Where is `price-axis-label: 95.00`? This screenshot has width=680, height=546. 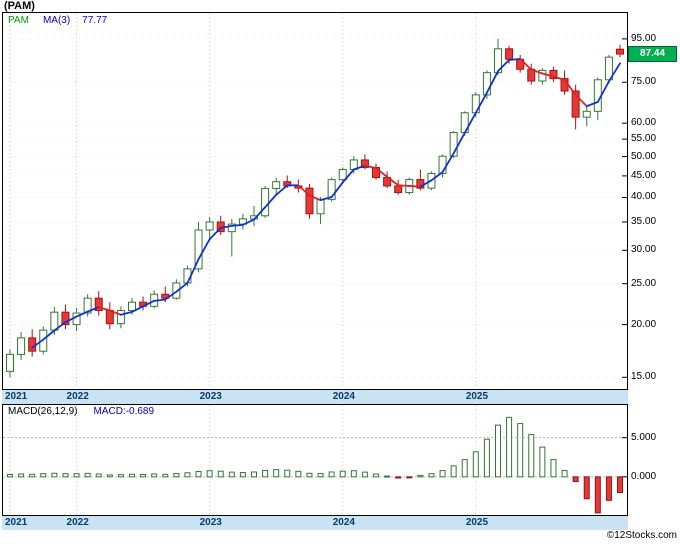
price-axis-label: 95.00 is located at coordinates (644, 38).